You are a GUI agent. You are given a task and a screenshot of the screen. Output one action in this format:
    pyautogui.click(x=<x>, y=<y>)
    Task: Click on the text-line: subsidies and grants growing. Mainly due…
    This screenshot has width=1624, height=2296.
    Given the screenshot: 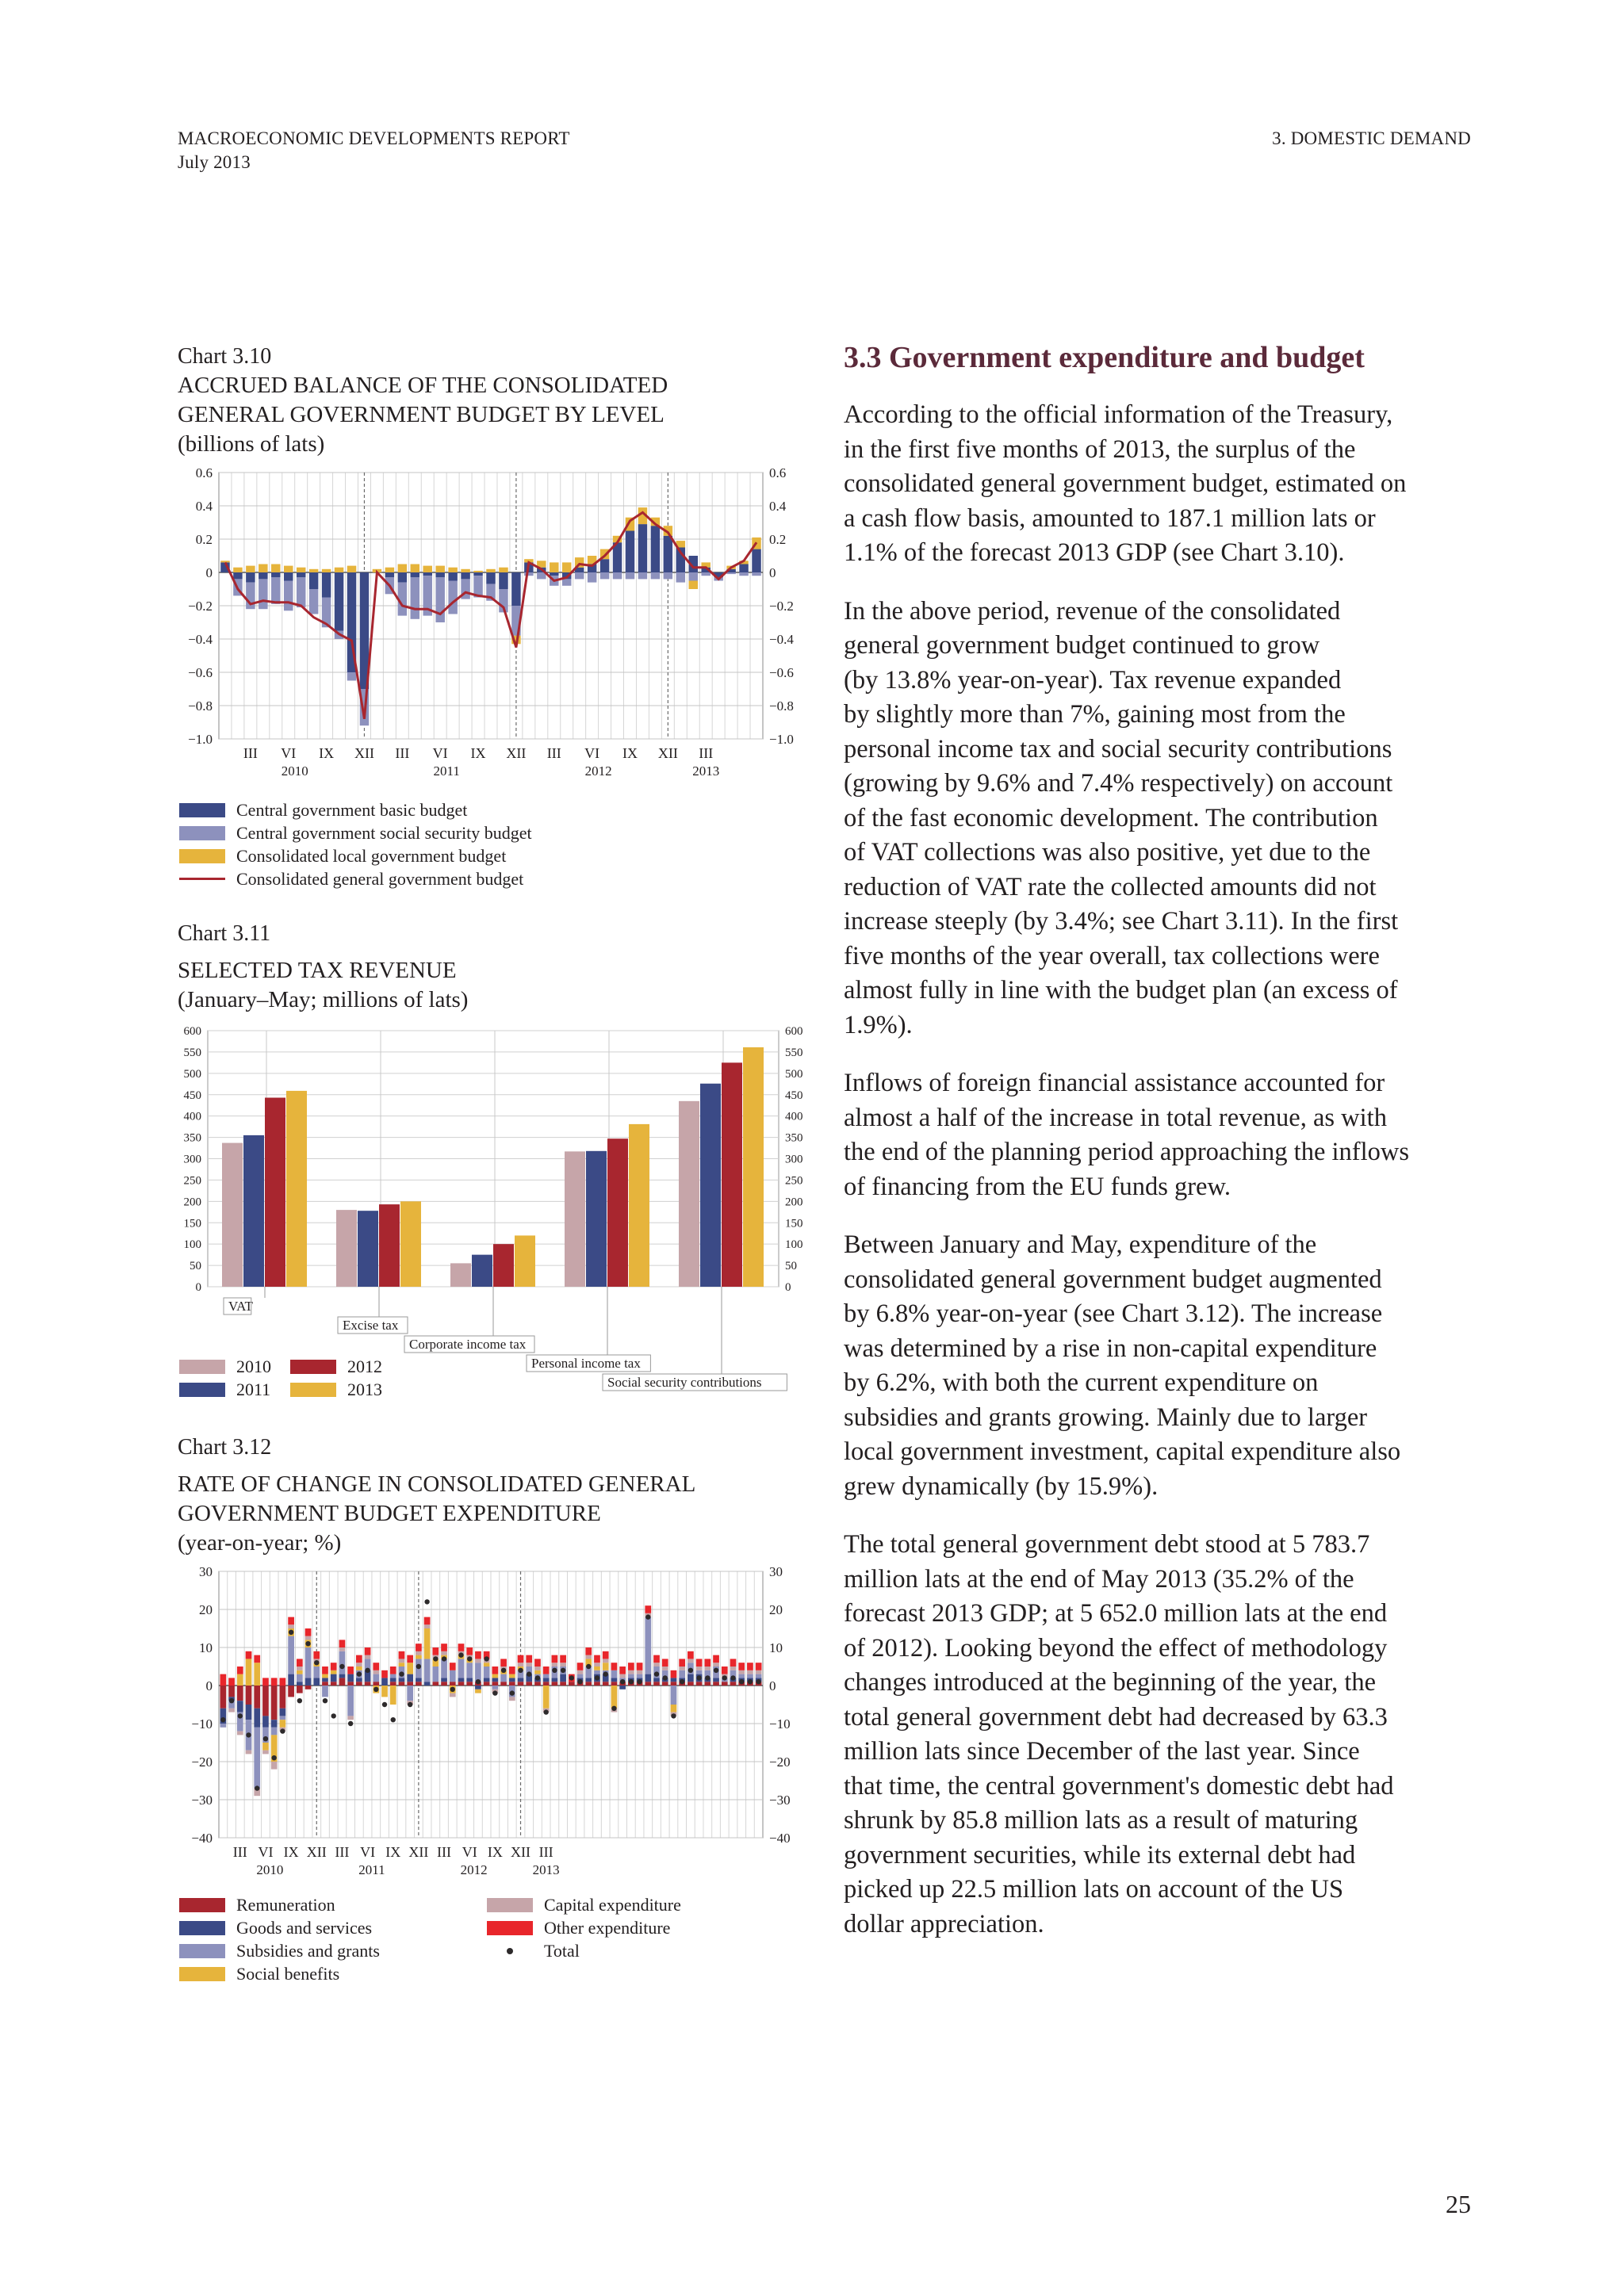 What is the action you would take?
    pyautogui.click(x=1106, y=1417)
    